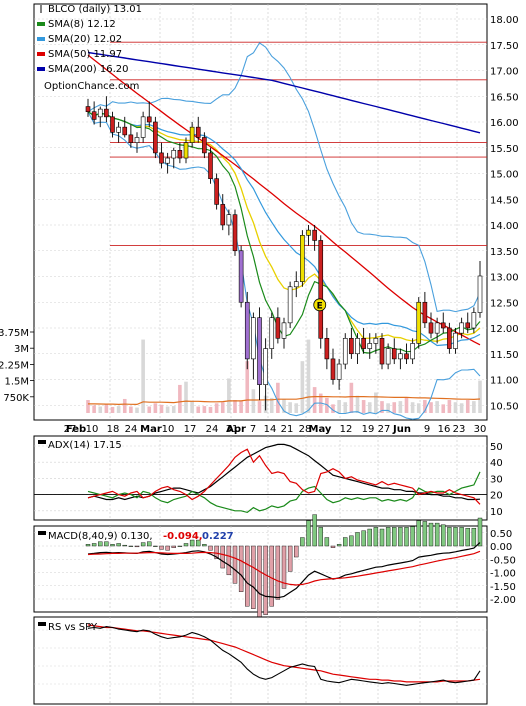 The height and width of the screenshot is (706, 526). What do you see at coordinates (16, 398) in the screenshot?
I see `volume-tick-label: 750K` at bounding box center [16, 398].